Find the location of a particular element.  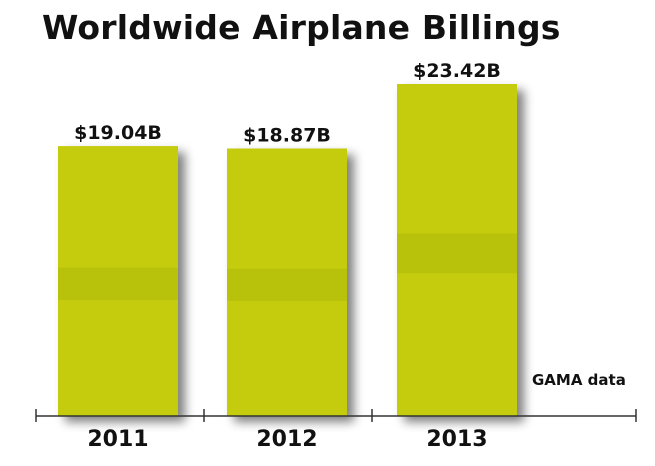

x-tick-label-2013: 2013 is located at coordinates (456, 439).